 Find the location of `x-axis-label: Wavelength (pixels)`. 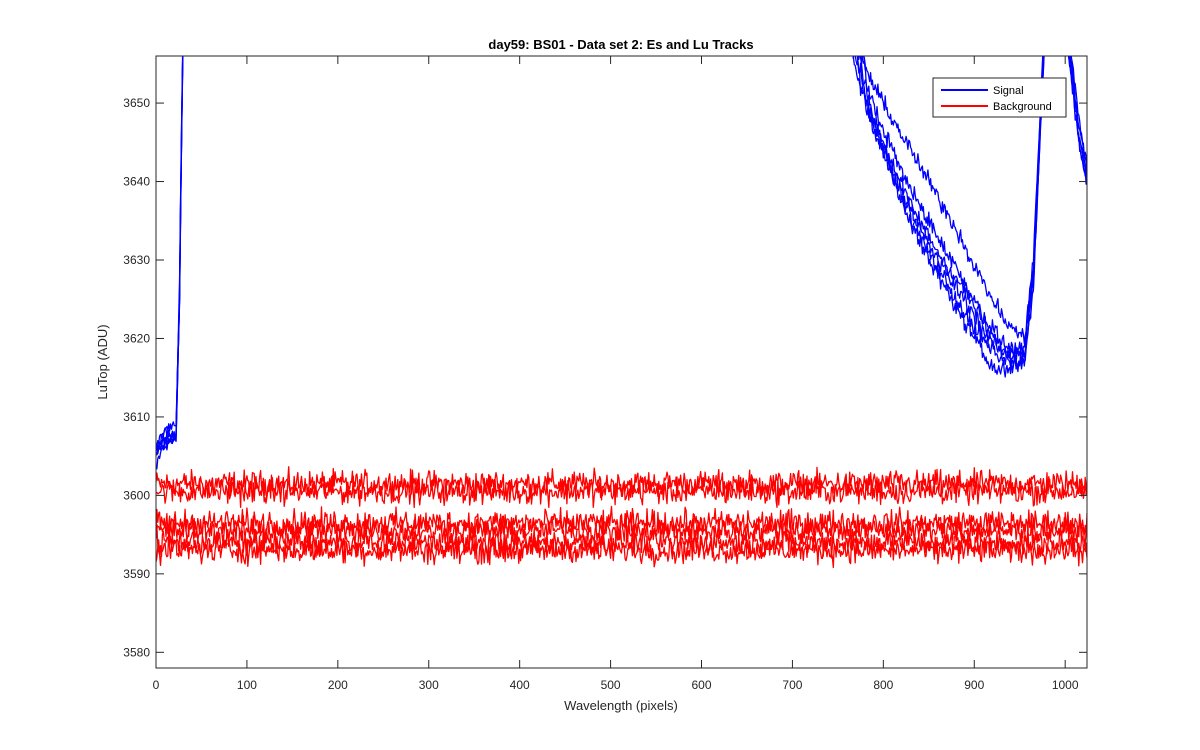

x-axis-label: Wavelength (pixels) is located at coordinates (621, 705).